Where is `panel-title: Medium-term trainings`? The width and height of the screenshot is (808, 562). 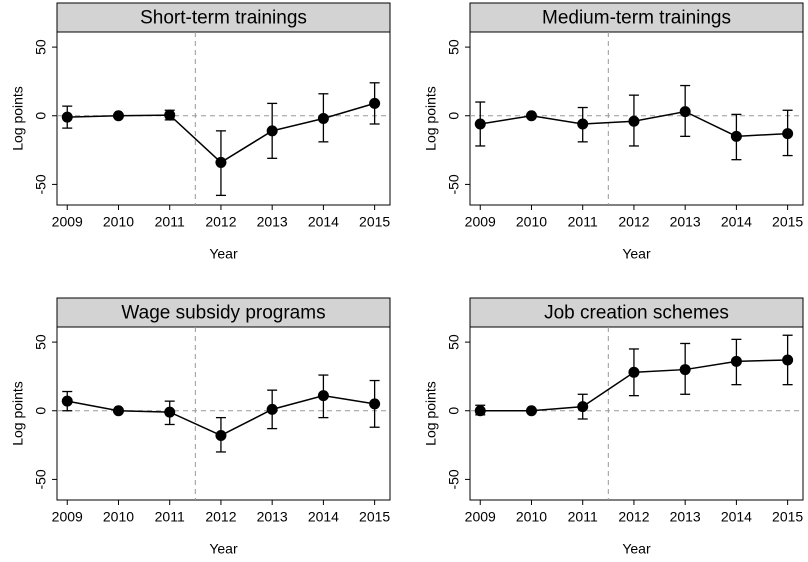 panel-title: Medium-term trainings is located at coordinates (636, 18).